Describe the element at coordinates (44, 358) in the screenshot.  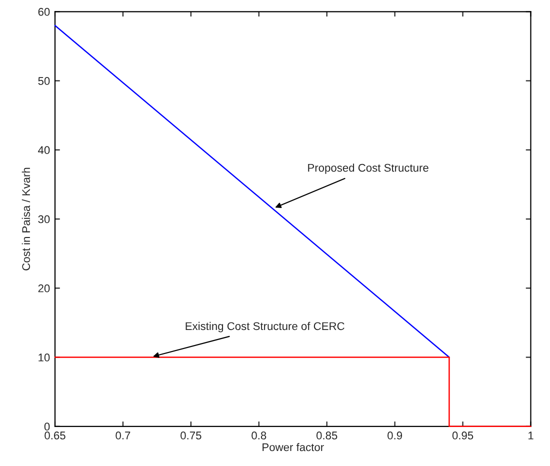
I see `y-tick-label: 10` at that location.